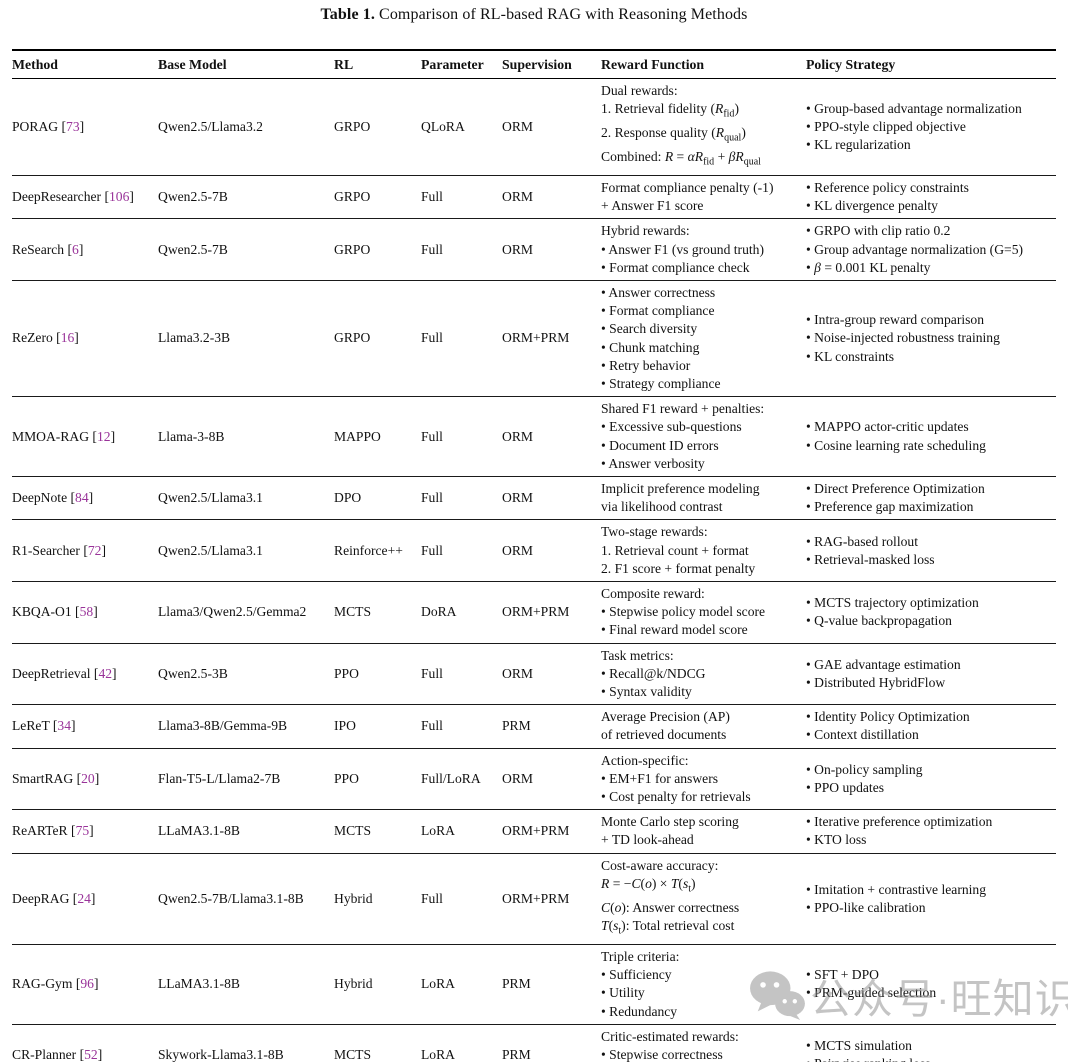 This screenshot has width=1068, height=1062. What do you see at coordinates (246, 726) in the screenshot?
I see `base-model-cell: Llama3-8B/Gemma-9B` at bounding box center [246, 726].